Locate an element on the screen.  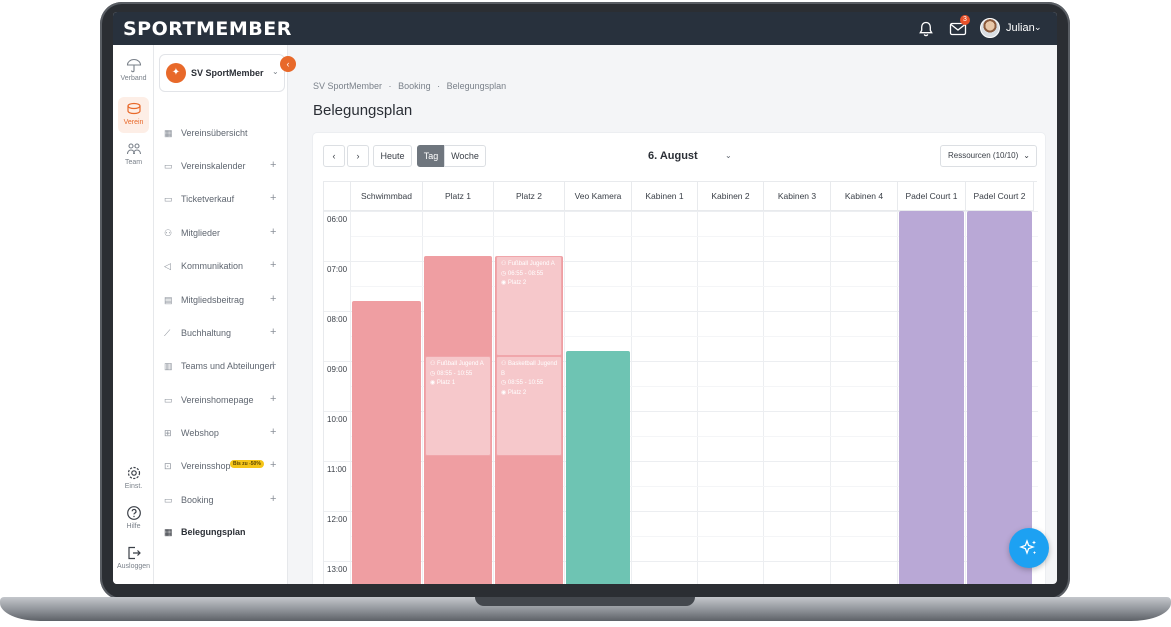
sidebar-item-vereinsshop: ⊡ Vereinsshop Bis zu -50% + is located at coordinates (225, 468).